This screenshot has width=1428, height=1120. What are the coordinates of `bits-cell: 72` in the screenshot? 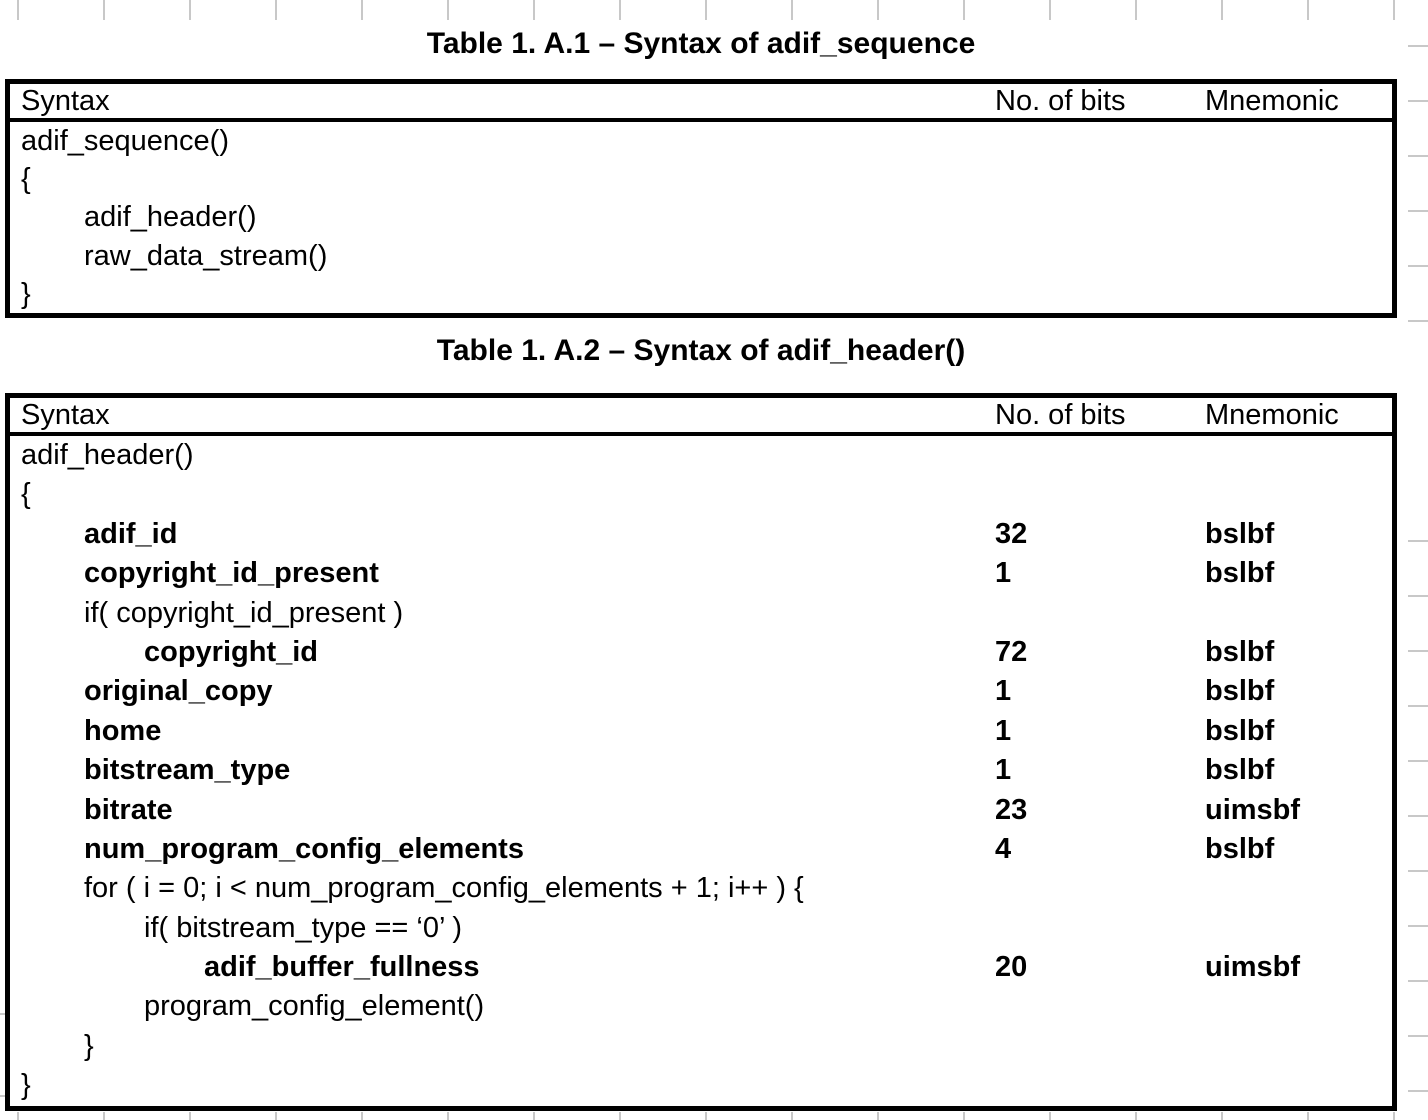 It's located at (1011, 651).